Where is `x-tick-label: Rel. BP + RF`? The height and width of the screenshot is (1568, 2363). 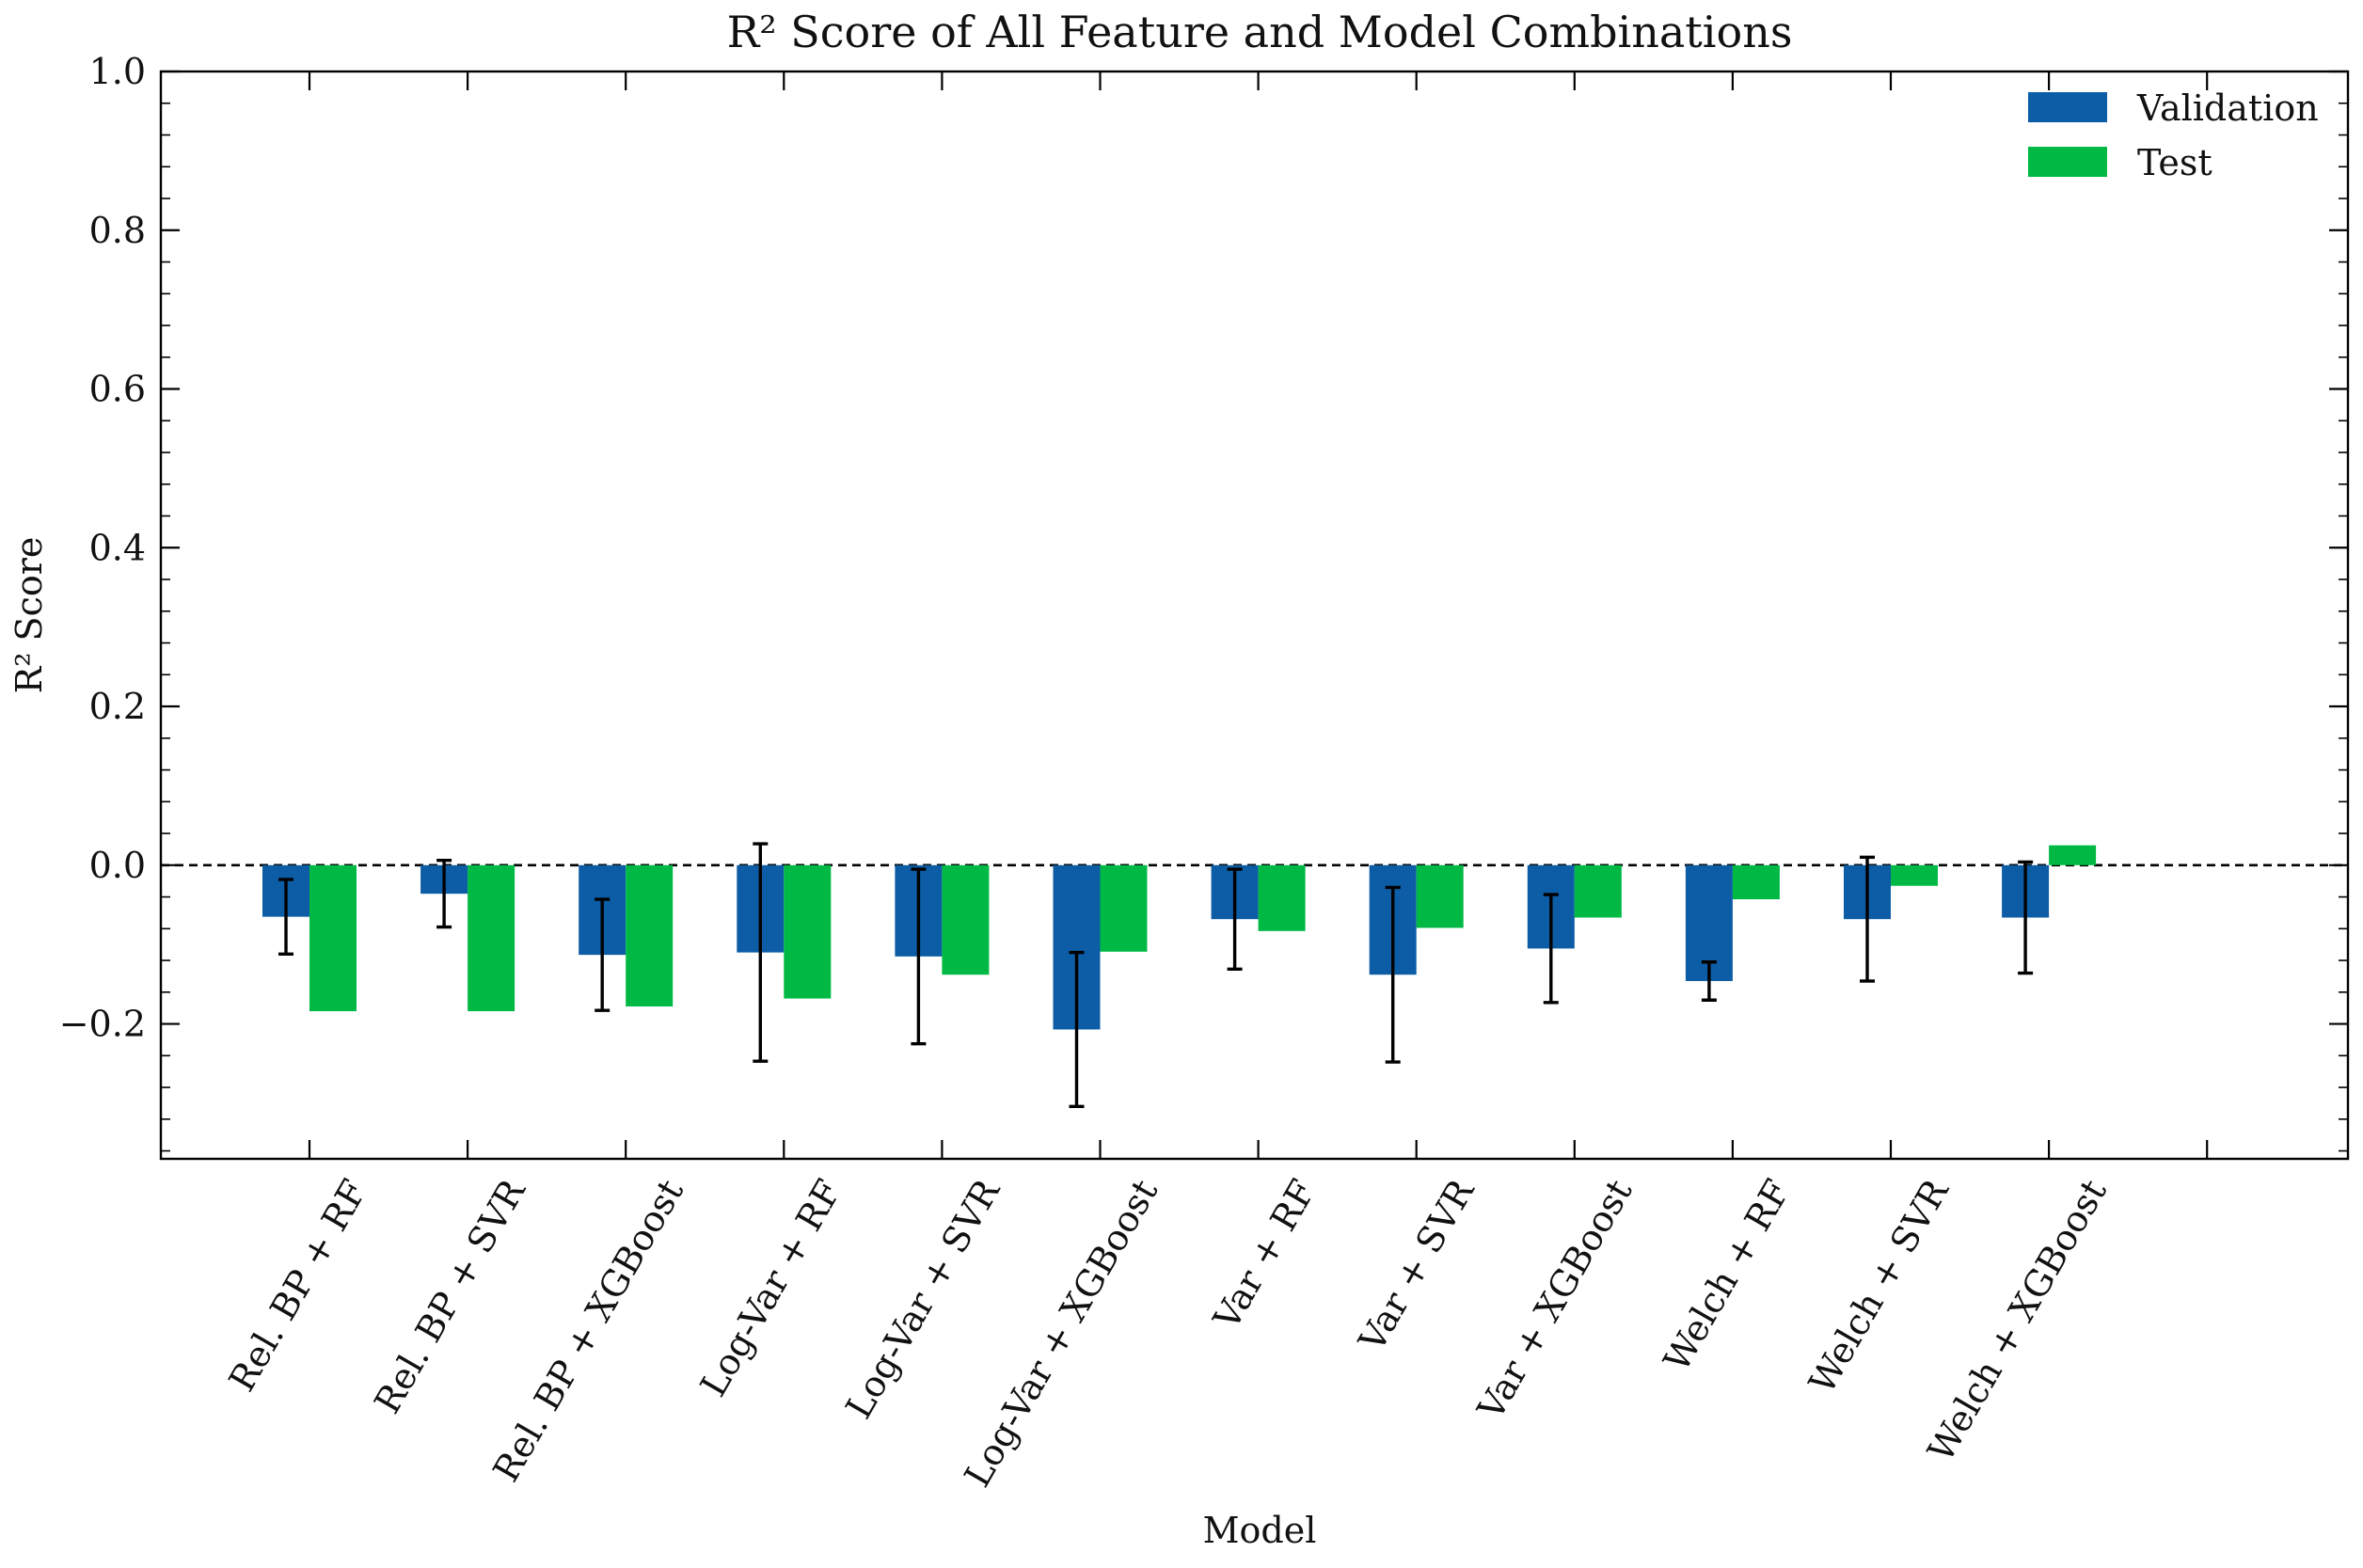 x-tick-label: Rel. BP + RF is located at coordinates (298, 1286).